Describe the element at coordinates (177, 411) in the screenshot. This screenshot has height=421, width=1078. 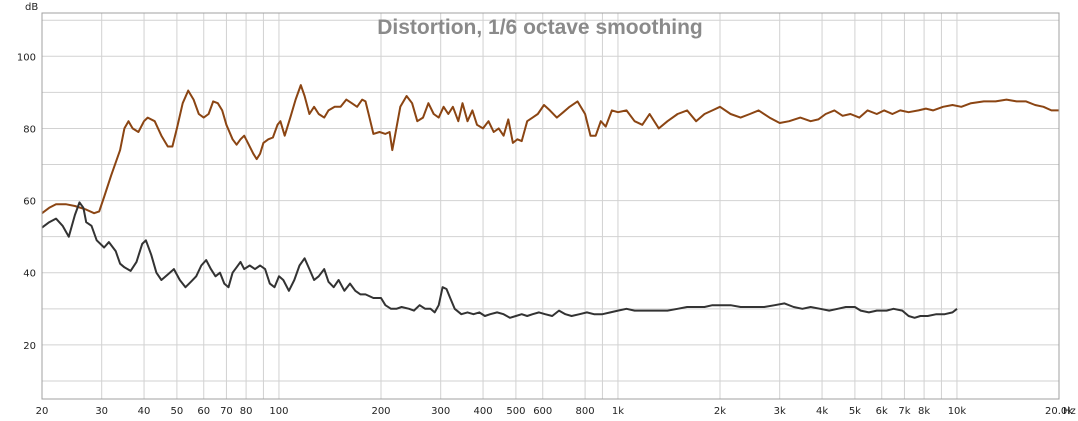
I see `x-tick-label: 50` at that location.